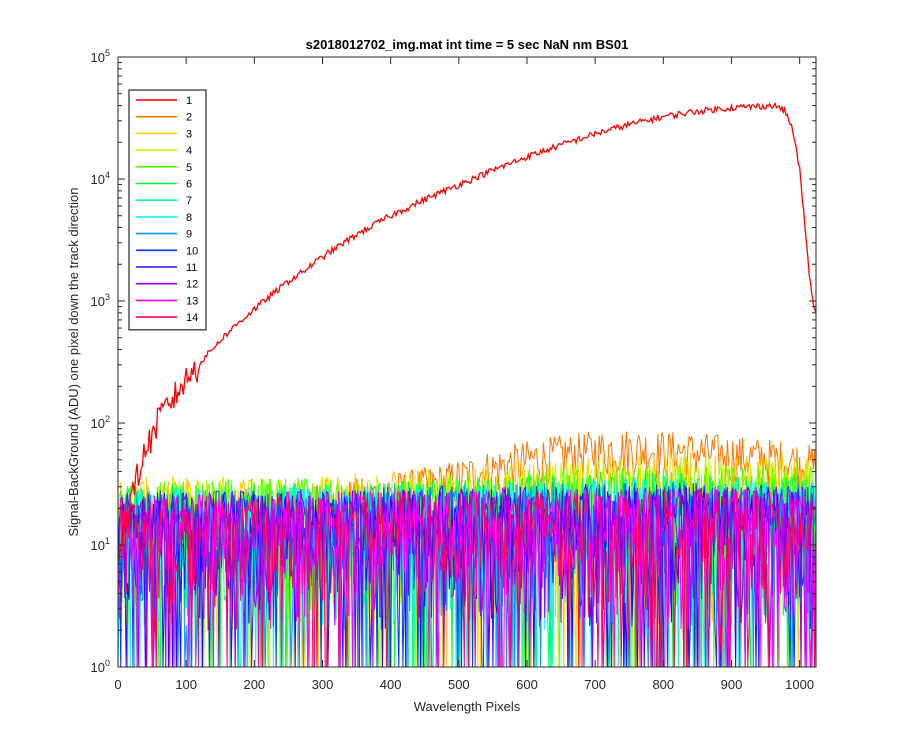 The image size is (900, 750). Describe the element at coordinates (323, 684) in the screenshot. I see `x-tick-label: 300` at that location.